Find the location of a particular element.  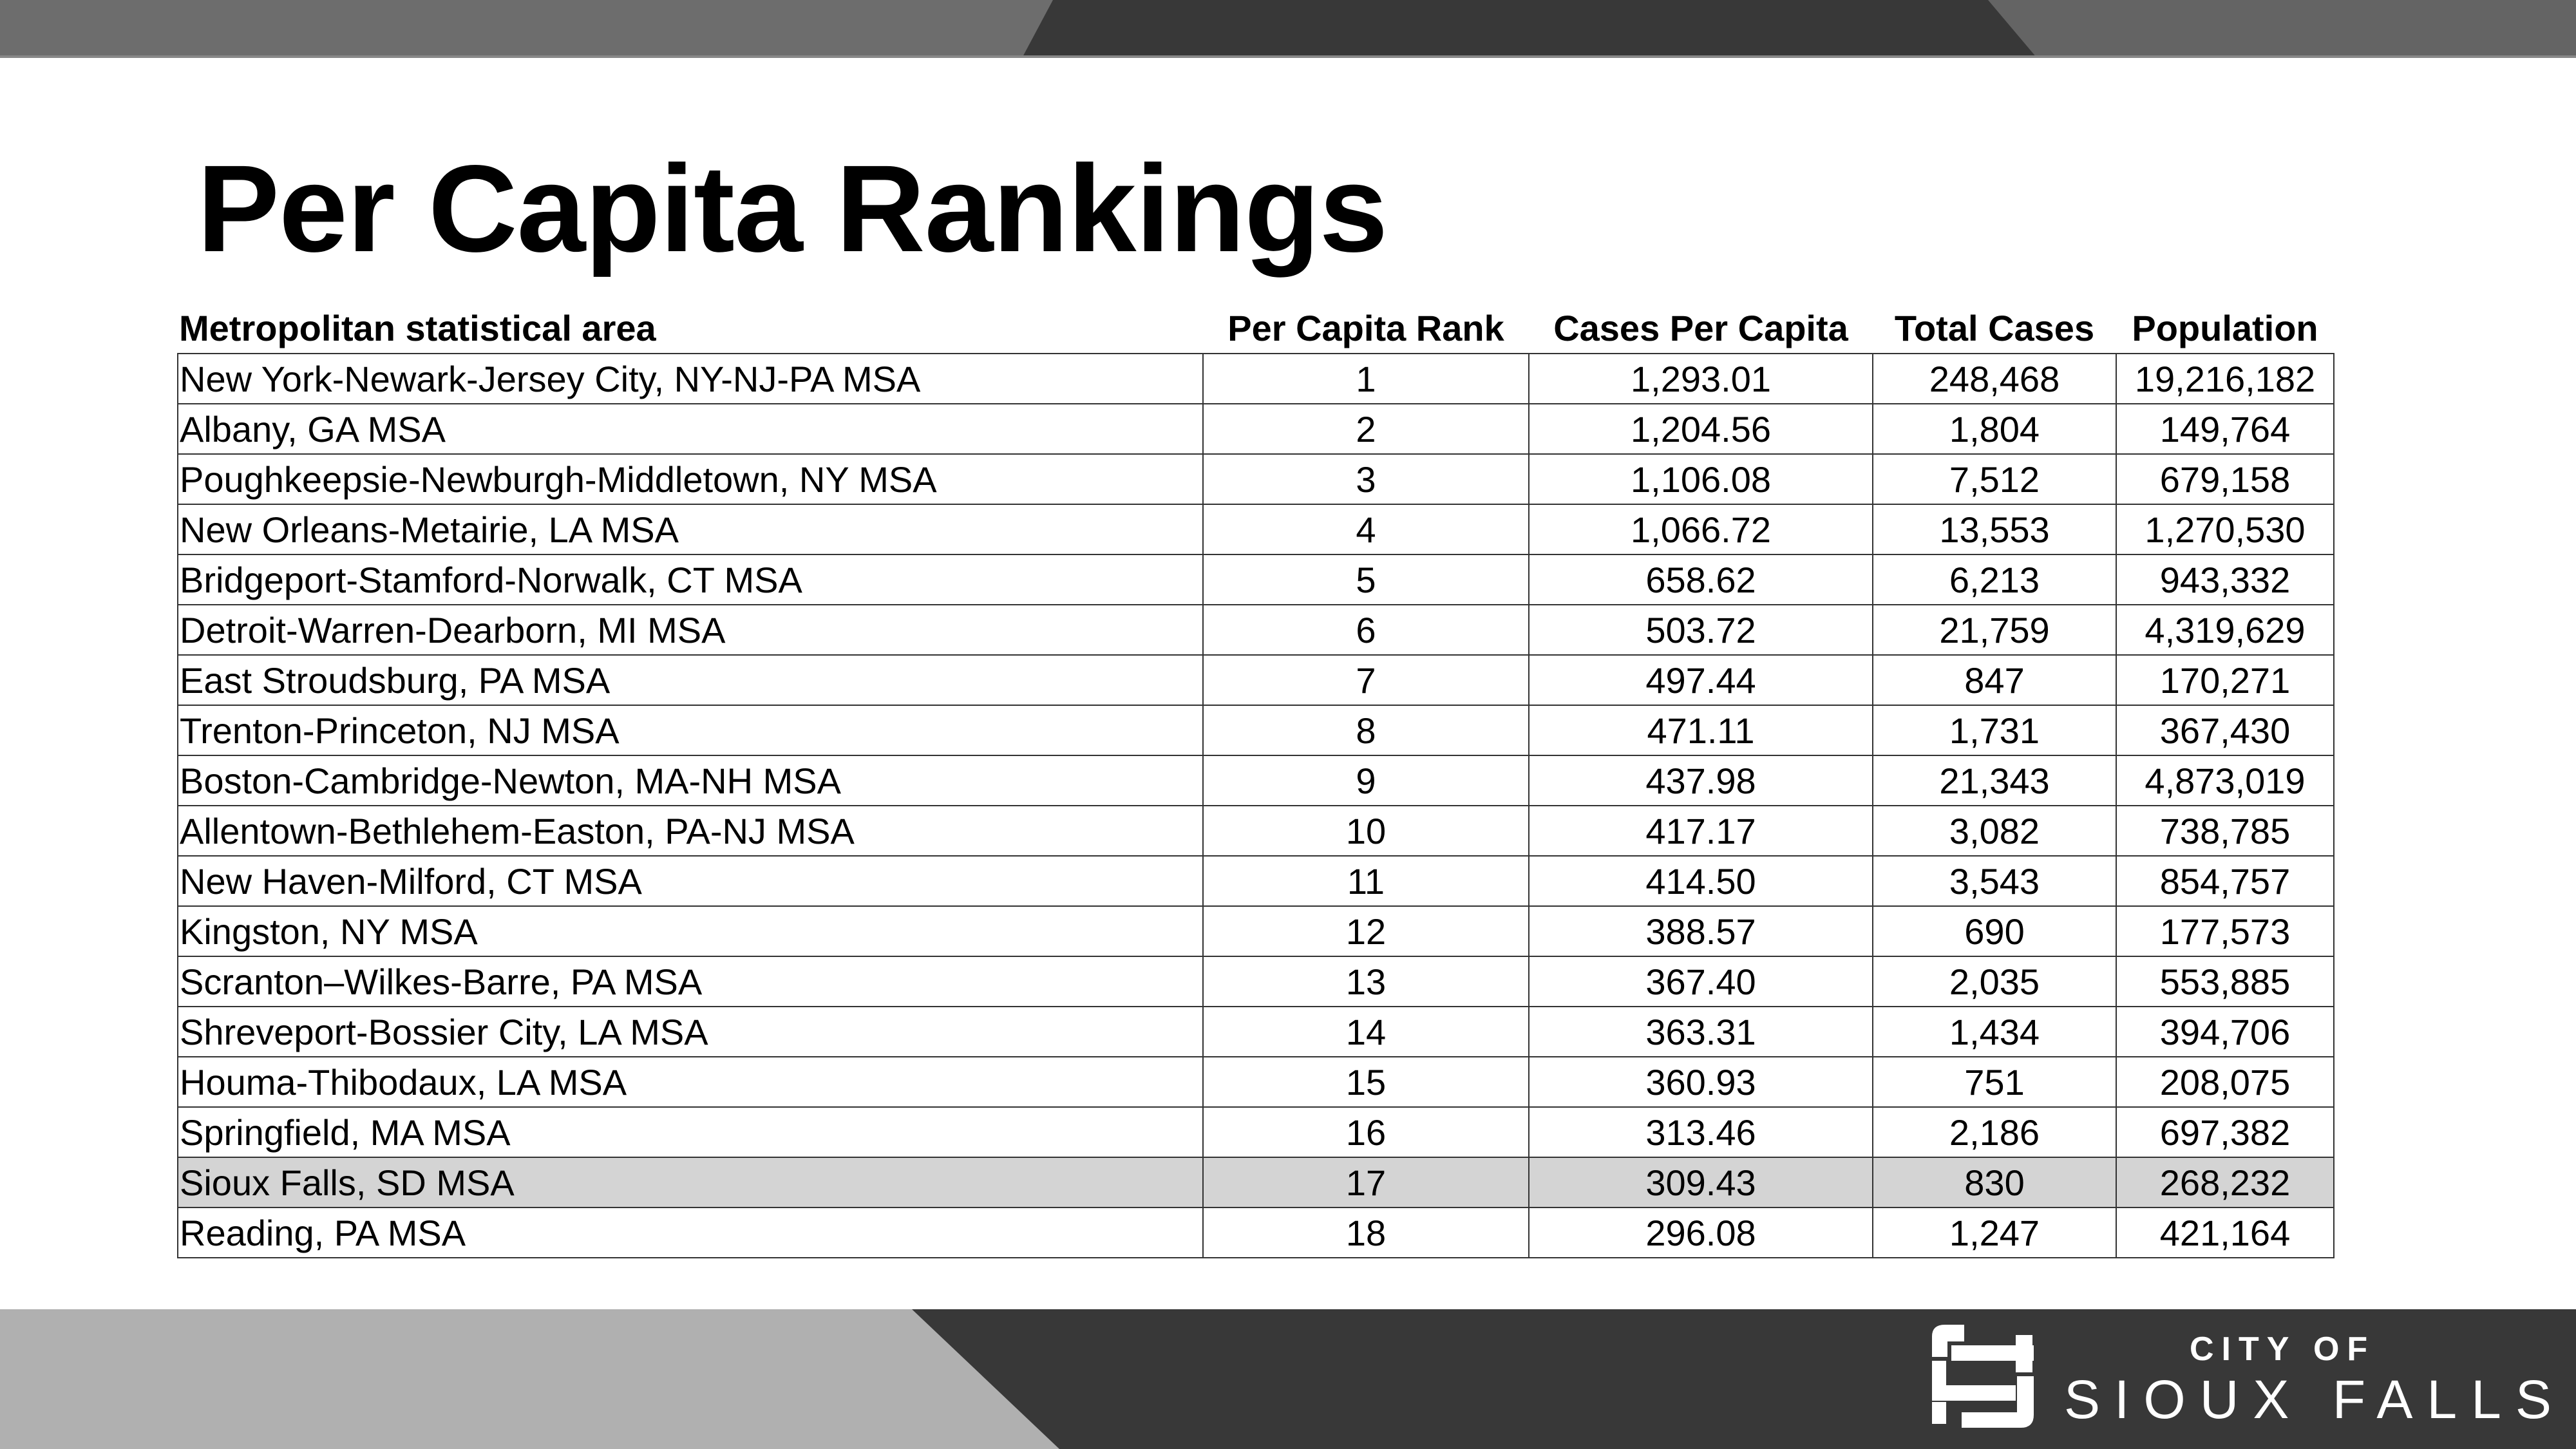

cell-population: 1,270,530 is located at coordinates (2225, 529).